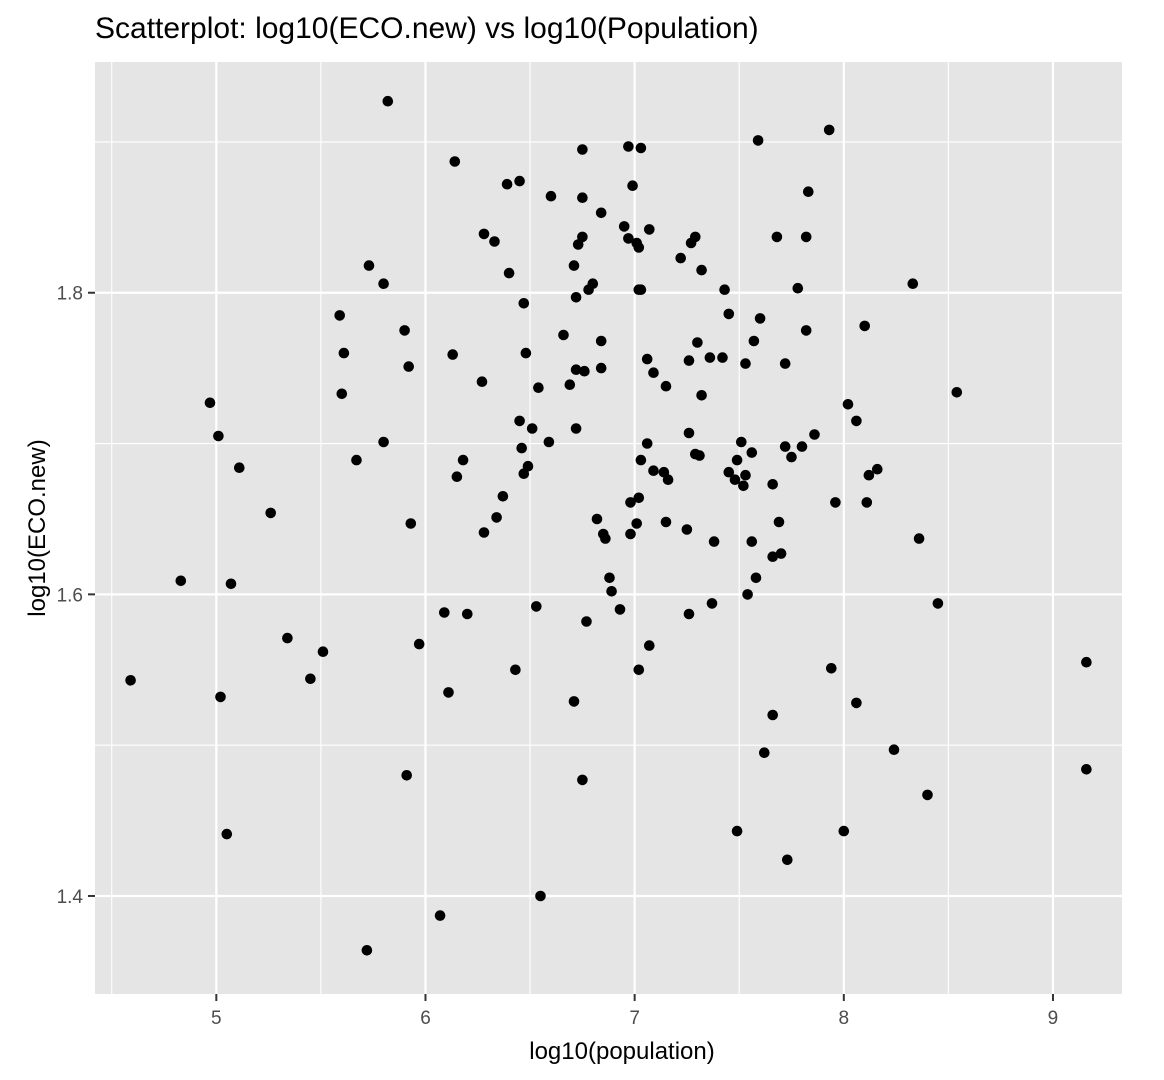 The height and width of the screenshot is (1080, 1164). What do you see at coordinates (70, 897) in the screenshot?
I see `y-tick-label: 1.4` at bounding box center [70, 897].